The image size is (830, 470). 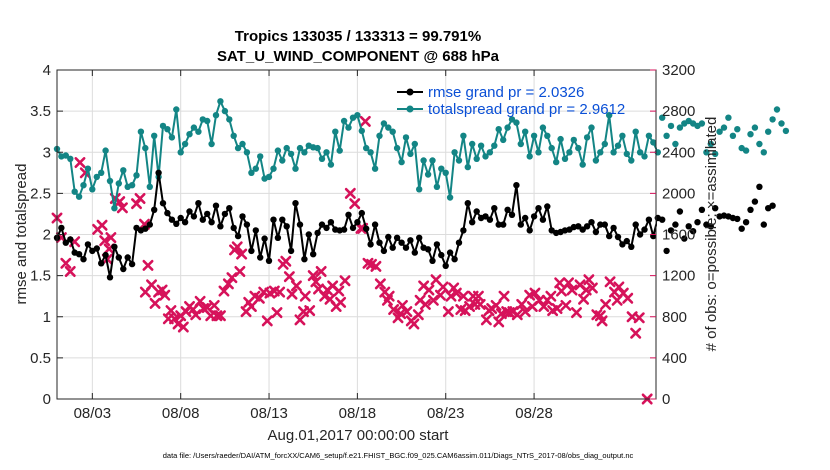 I want to click on y-left-tick-label: 2, so click(x=47, y=235).